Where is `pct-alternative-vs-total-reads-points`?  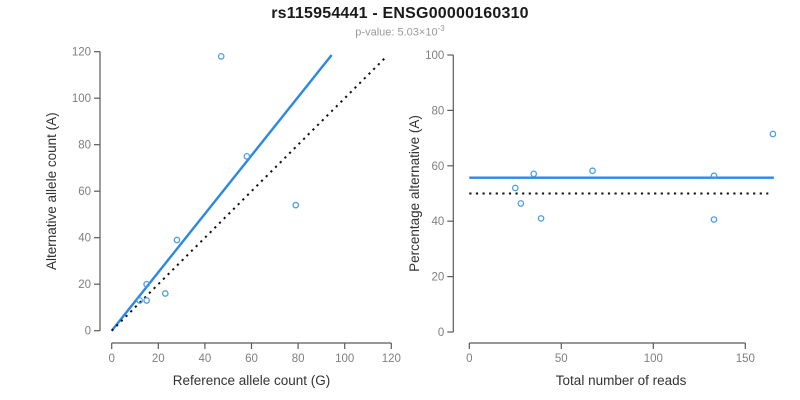
pct-alternative-vs-total-reads-points is located at coordinates (644, 176).